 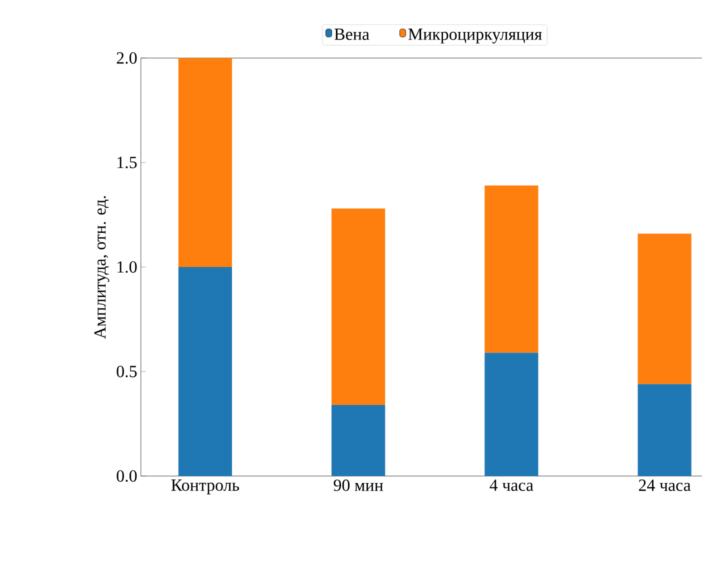 What do you see at coordinates (126, 58) in the screenshot?
I see `y-tick-label: 2.0` at bounding box center [126, 58].